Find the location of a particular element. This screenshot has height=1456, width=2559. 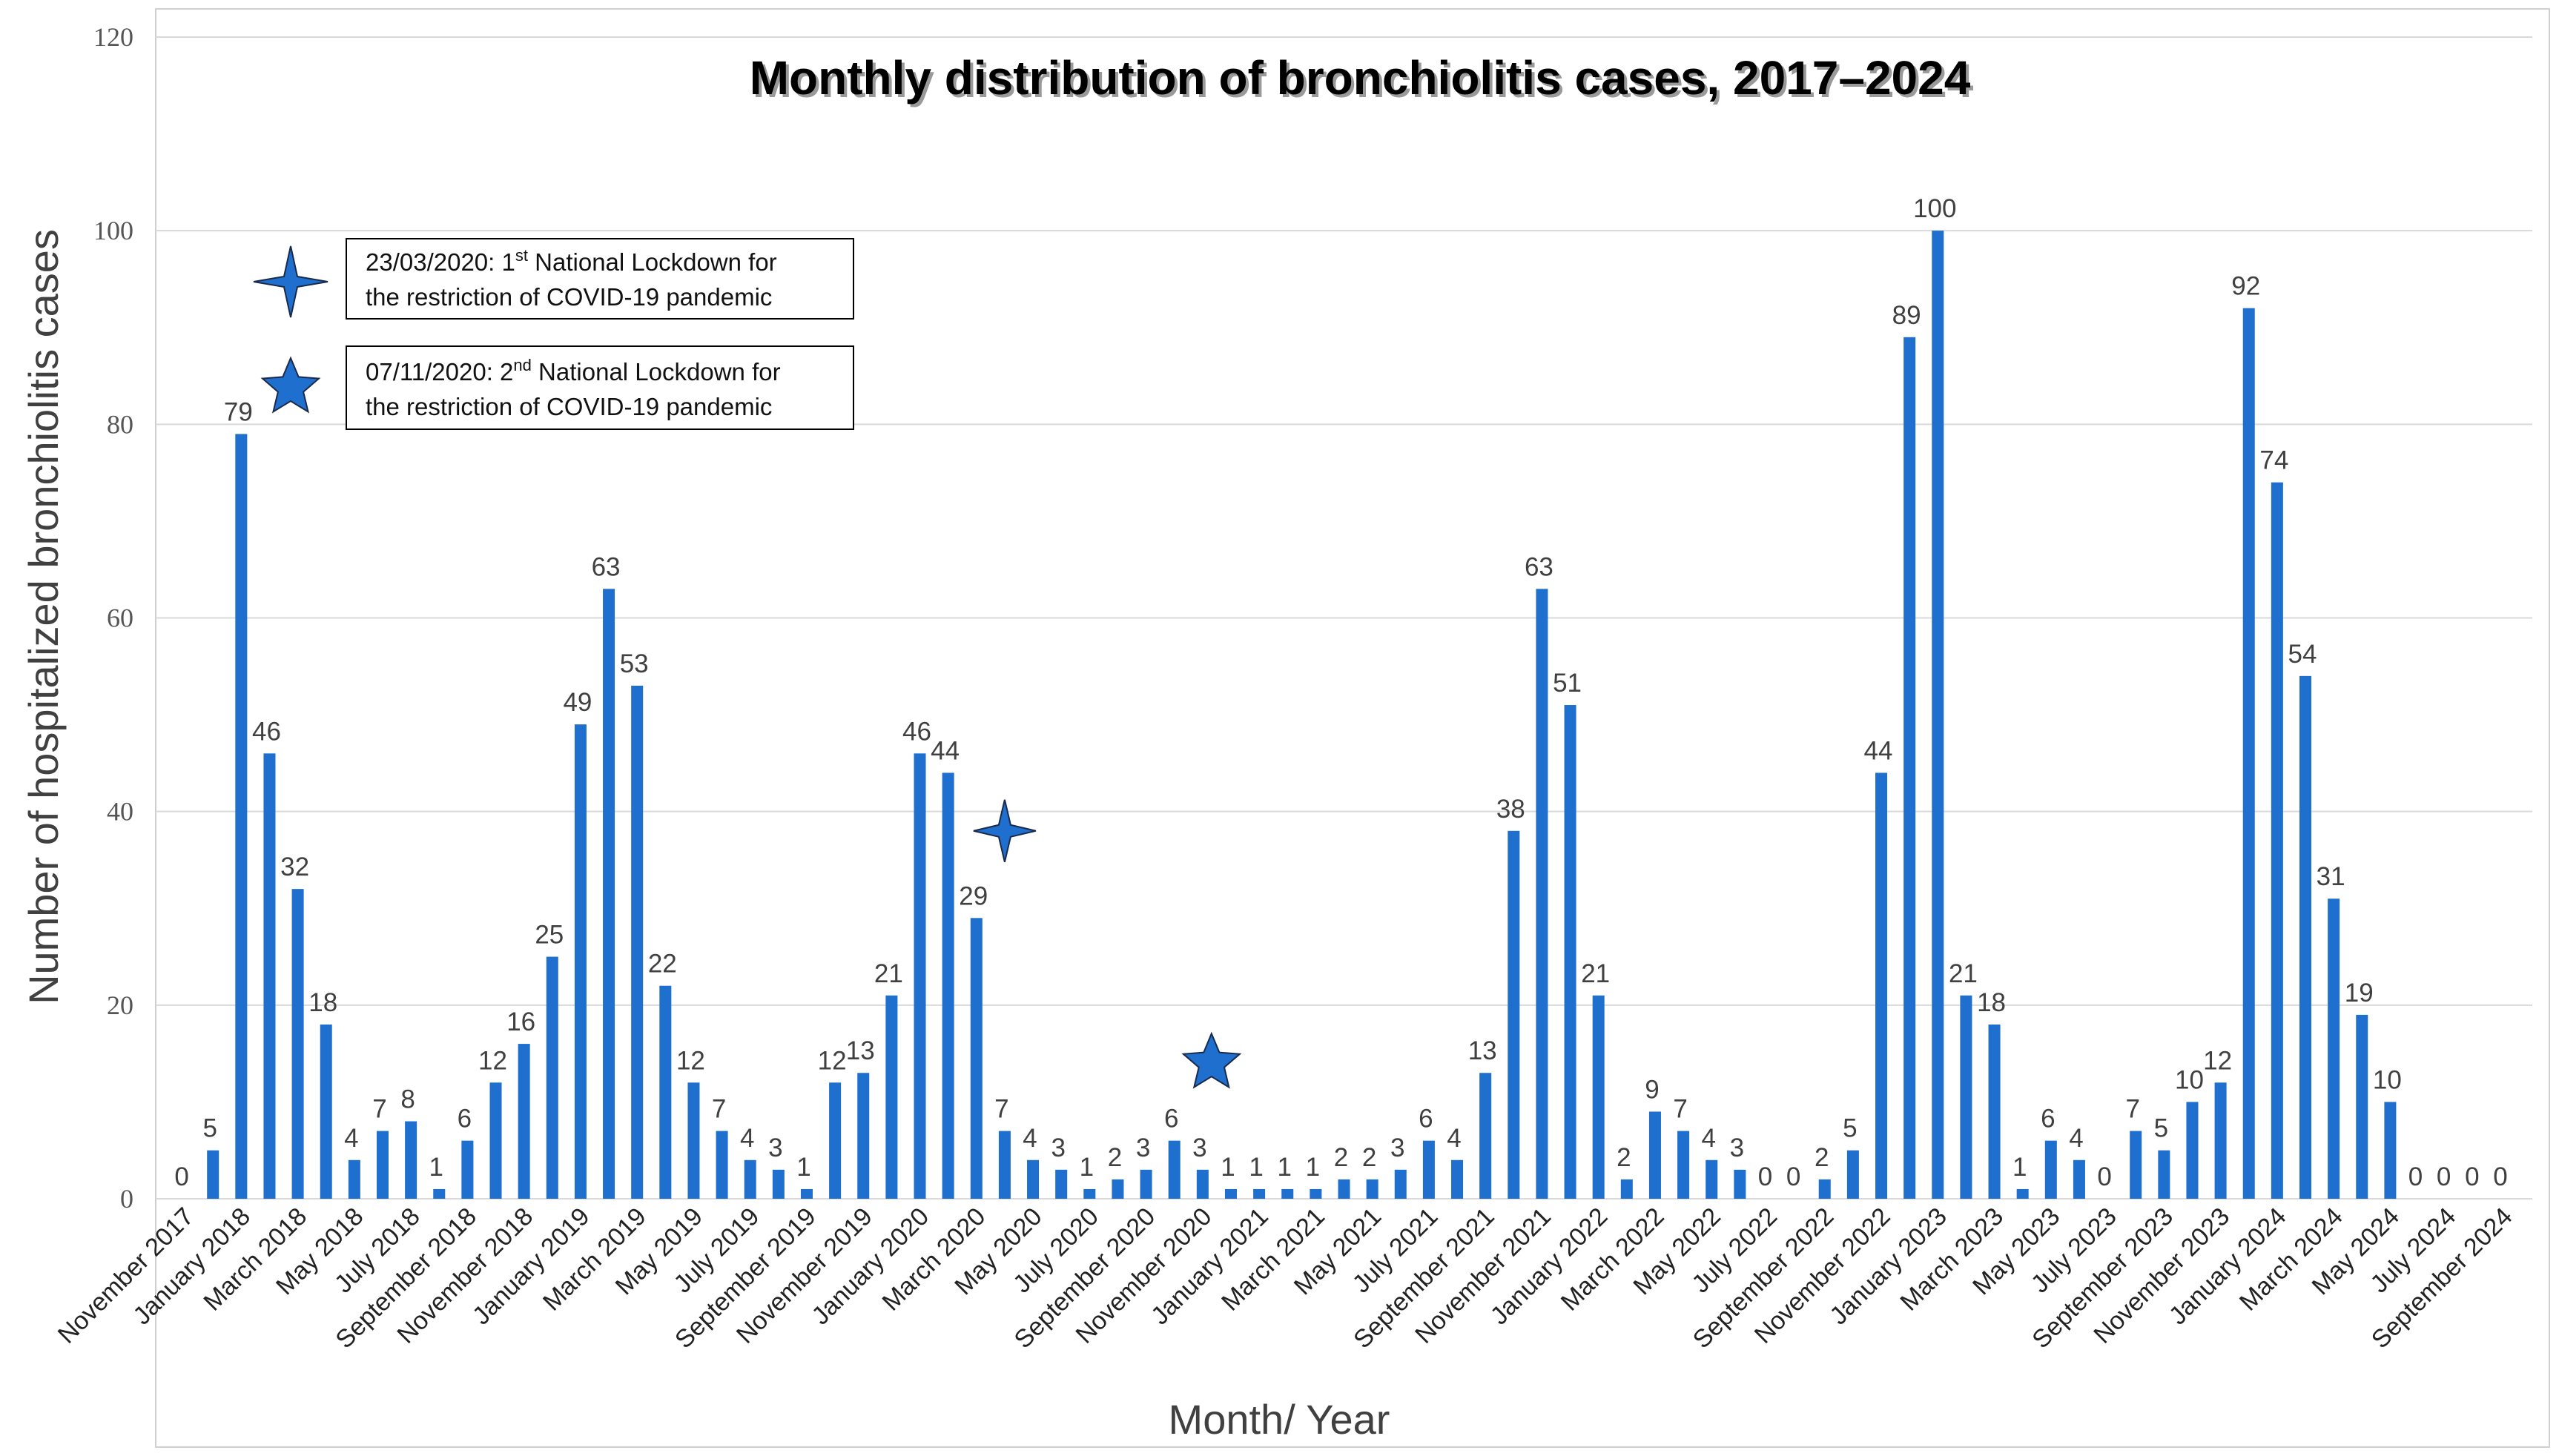

data-label: 74 is located at coordinates (2273, 461).